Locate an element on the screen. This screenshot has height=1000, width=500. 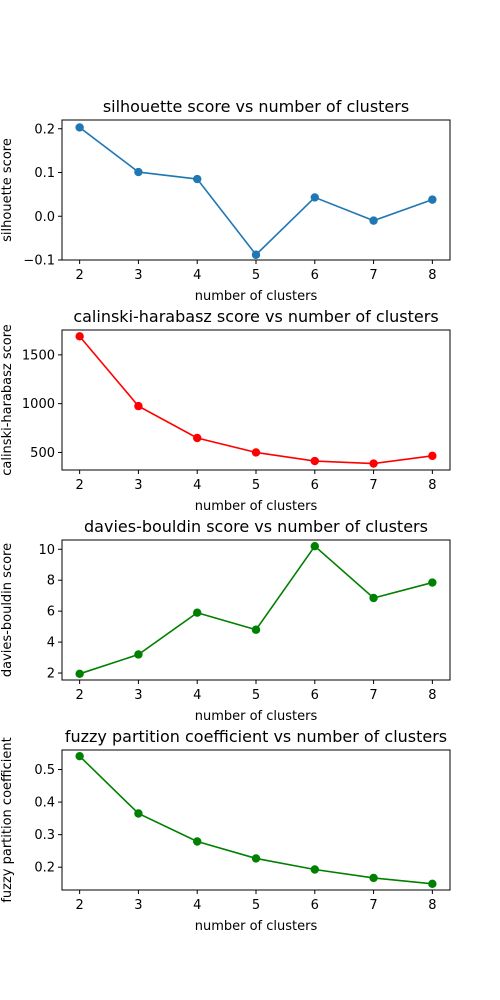
y-tick-label: 0.3 is located at coordinates (44, 835).